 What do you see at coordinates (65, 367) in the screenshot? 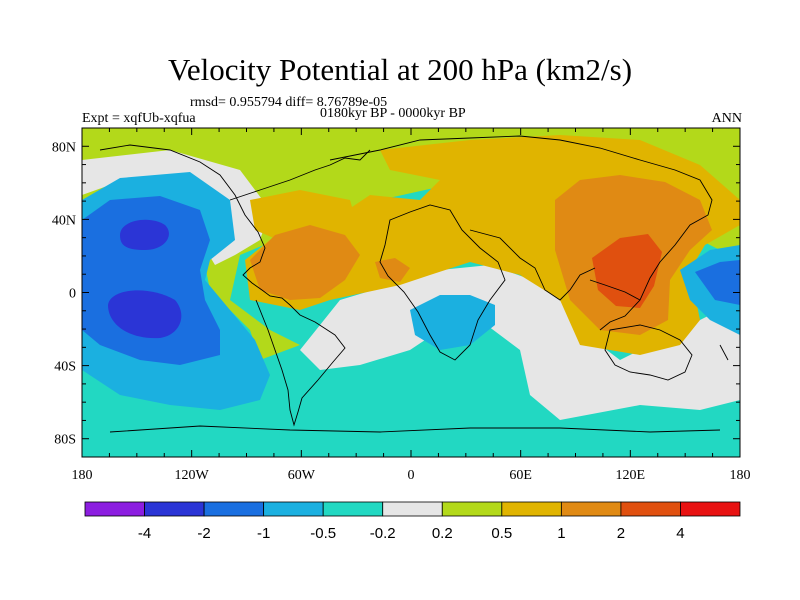
I see `y-tick-label: 40S` at bounding box center [65, 367].